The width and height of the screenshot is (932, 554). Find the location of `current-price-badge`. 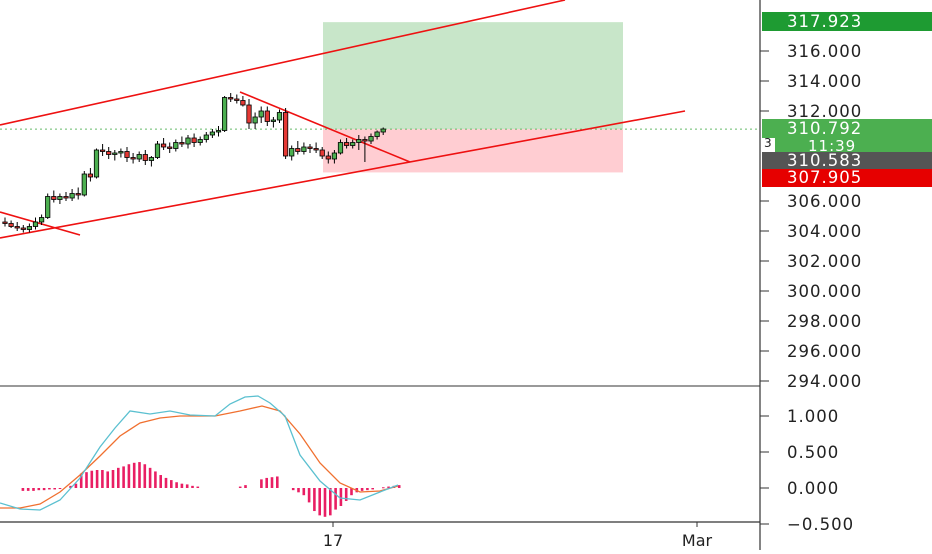

current-price-badge is located at coordinates (847, 161).